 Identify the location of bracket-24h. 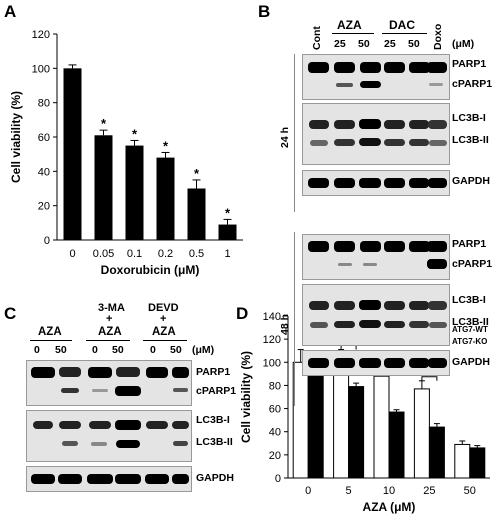
(294, 133).